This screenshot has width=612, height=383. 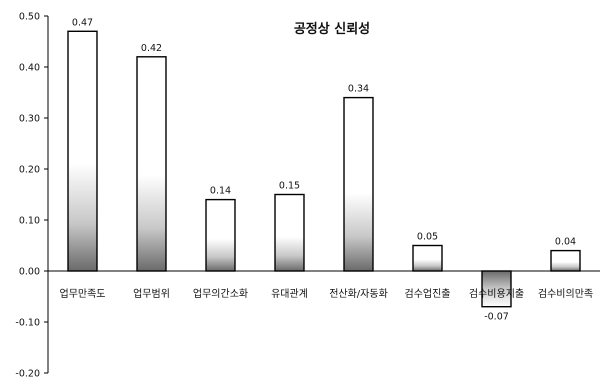 What do you see at coordinates (220, 191) in the screenshot?
I see `data-label: 0.14` at bounding box center [220, 191].